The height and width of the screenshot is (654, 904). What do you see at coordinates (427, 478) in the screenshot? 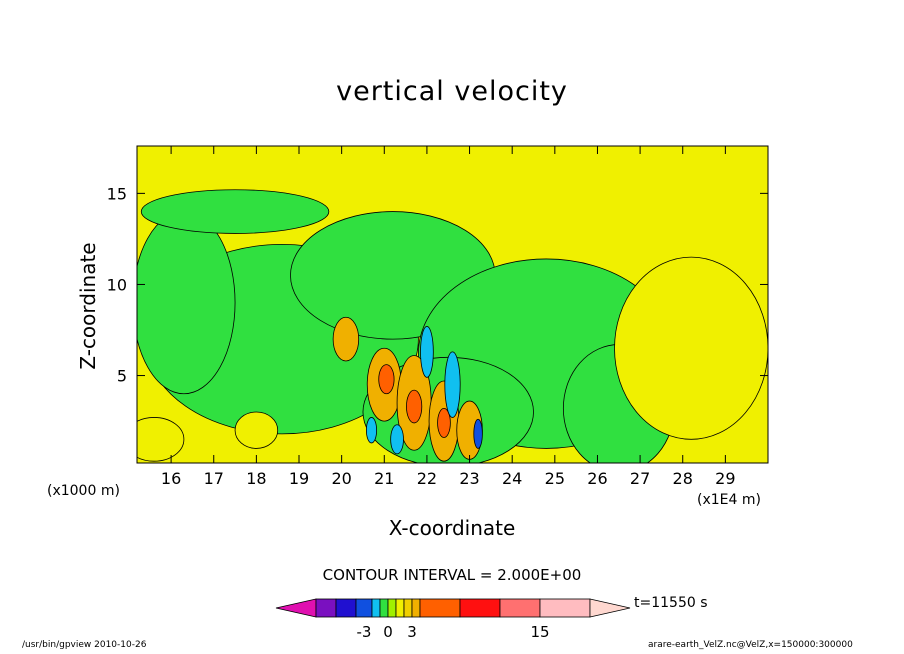
I see `x-tick-label: 22` at bounding box center [427, 478].